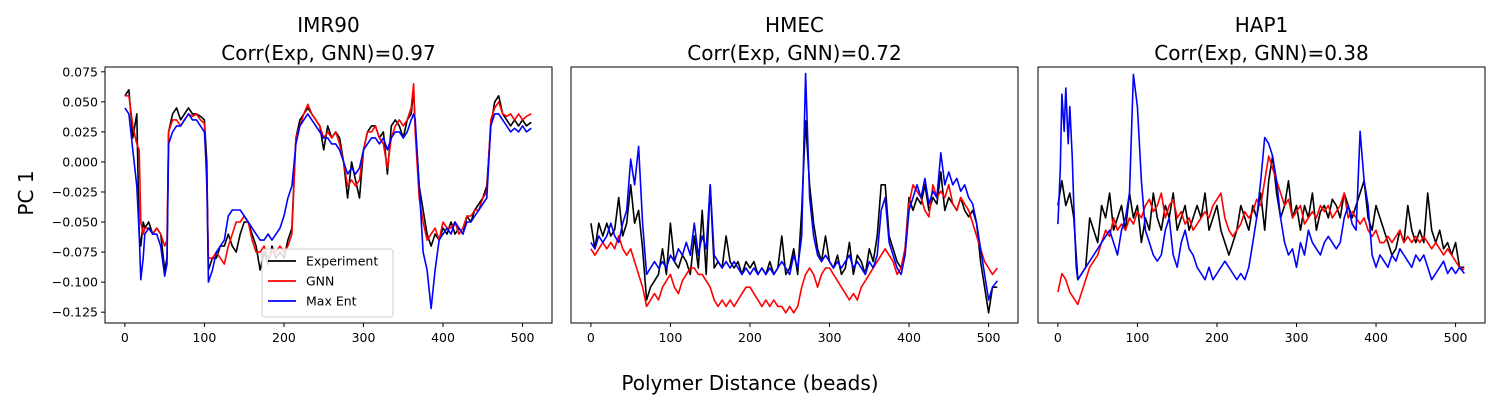 The image size is (1500, 400). I want to click on panel-subtitle-hmec: Corr(Exp, GNN)=0.72, so click(794, 53).